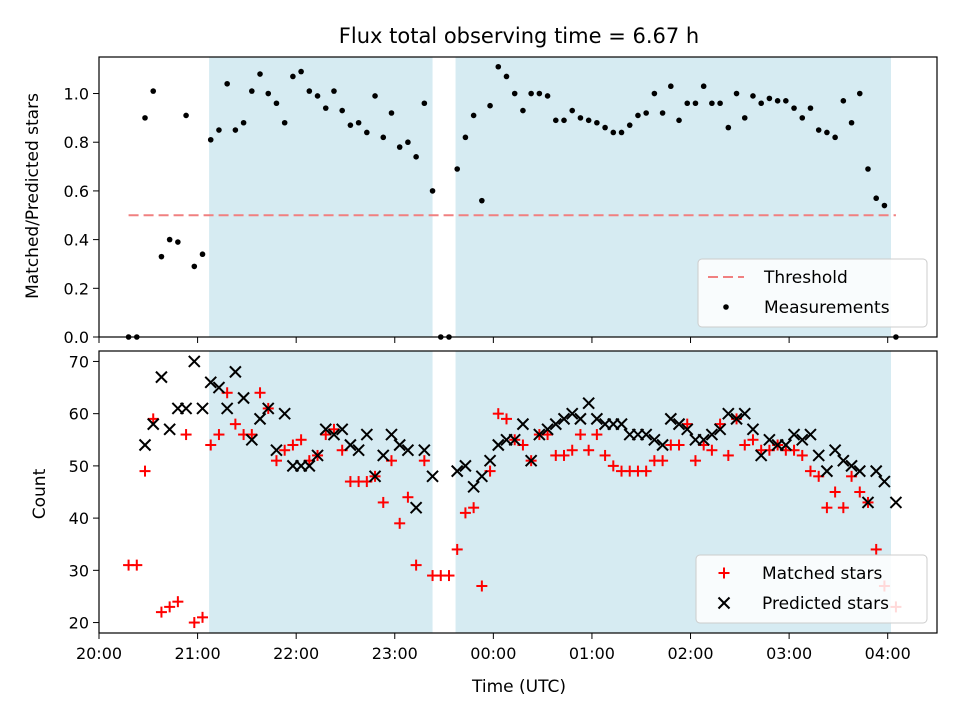  I want to click on y-tick-label: 0.0, so click(76, 337).